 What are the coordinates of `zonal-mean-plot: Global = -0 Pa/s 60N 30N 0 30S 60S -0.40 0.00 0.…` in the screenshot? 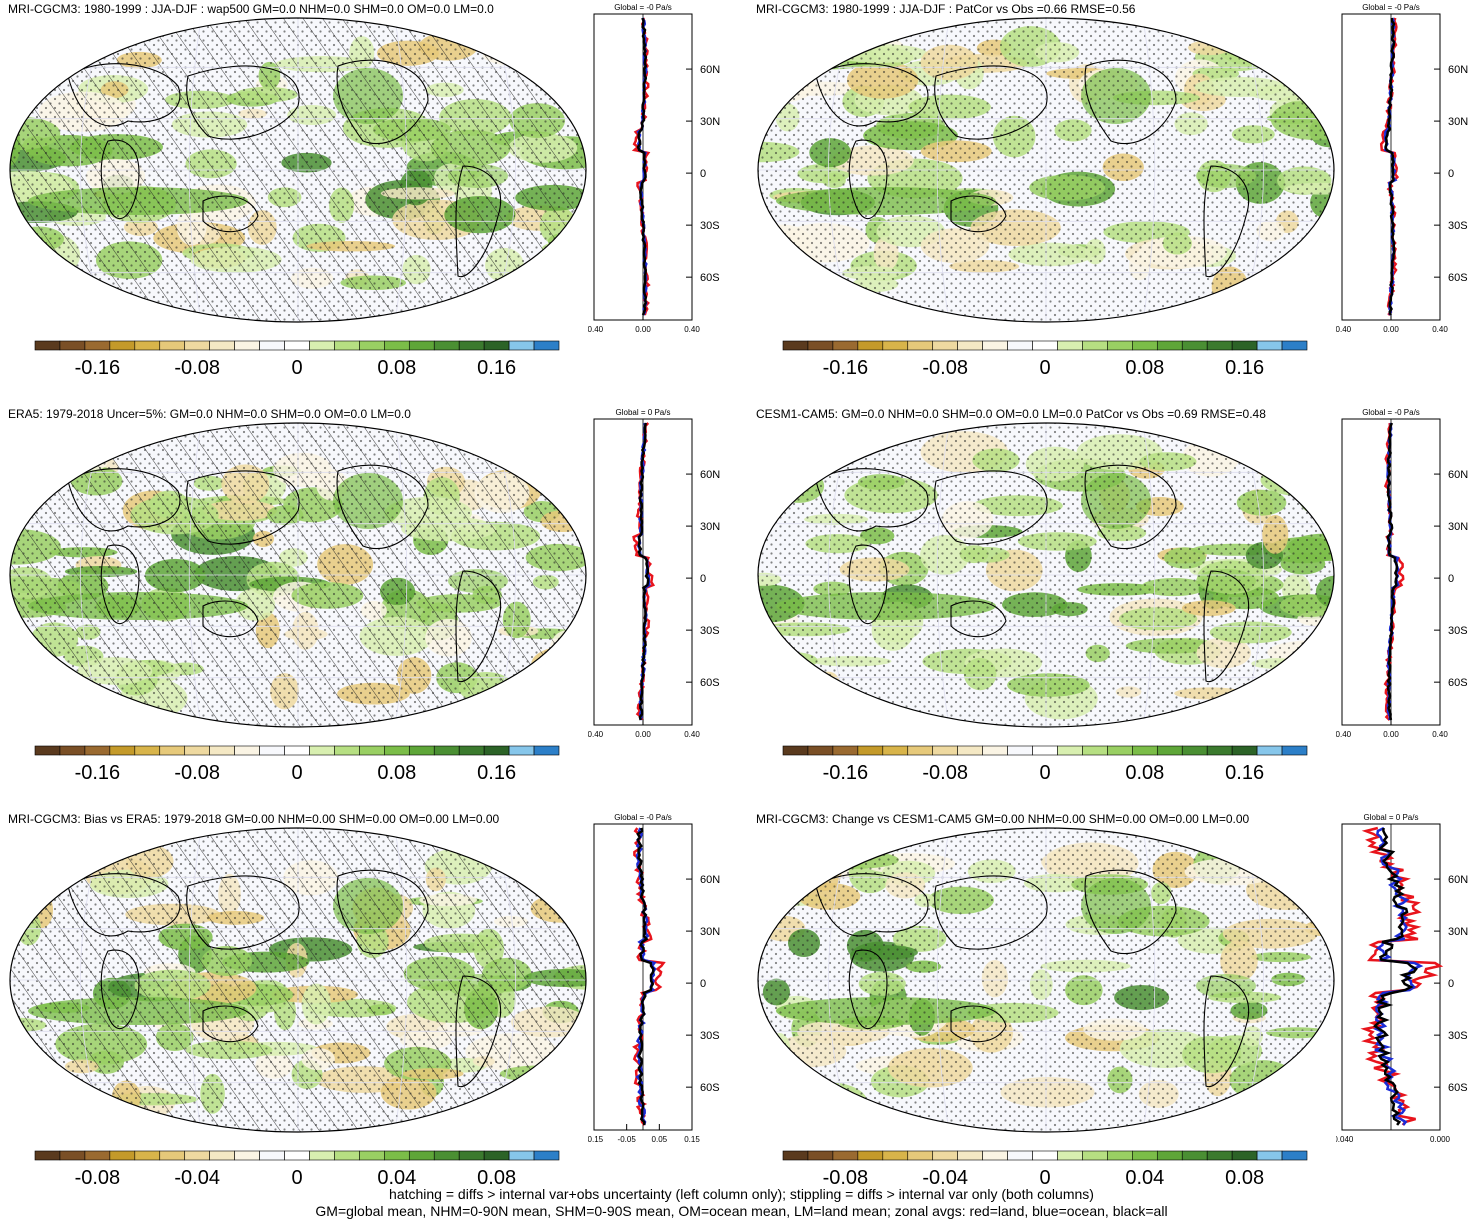 It's located at (654, 167).